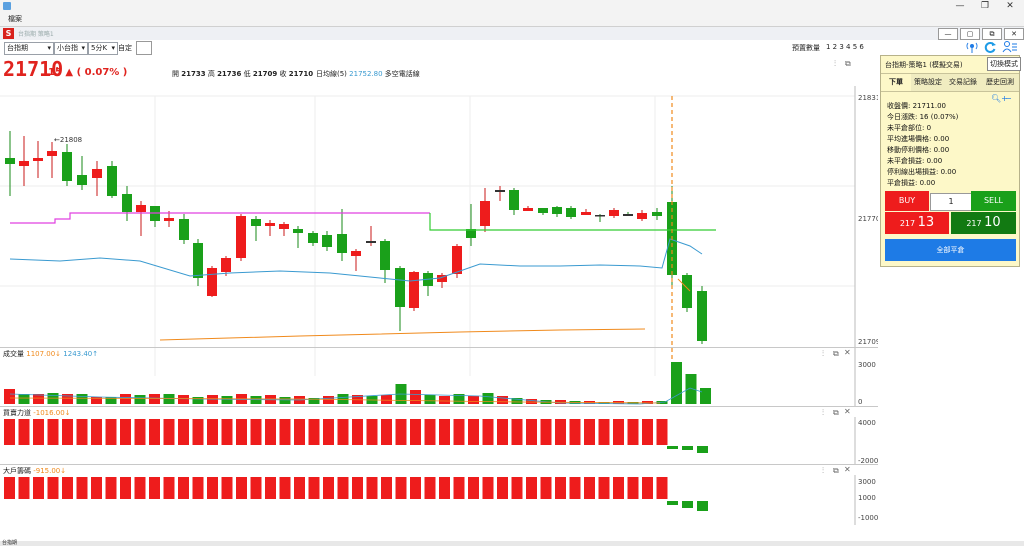 The height and width of the screenshot is (546, 1024). Describe the element at coordinates (992, 34) in the screenshot. I see `sub-tile-icon: ⧉` at that location.